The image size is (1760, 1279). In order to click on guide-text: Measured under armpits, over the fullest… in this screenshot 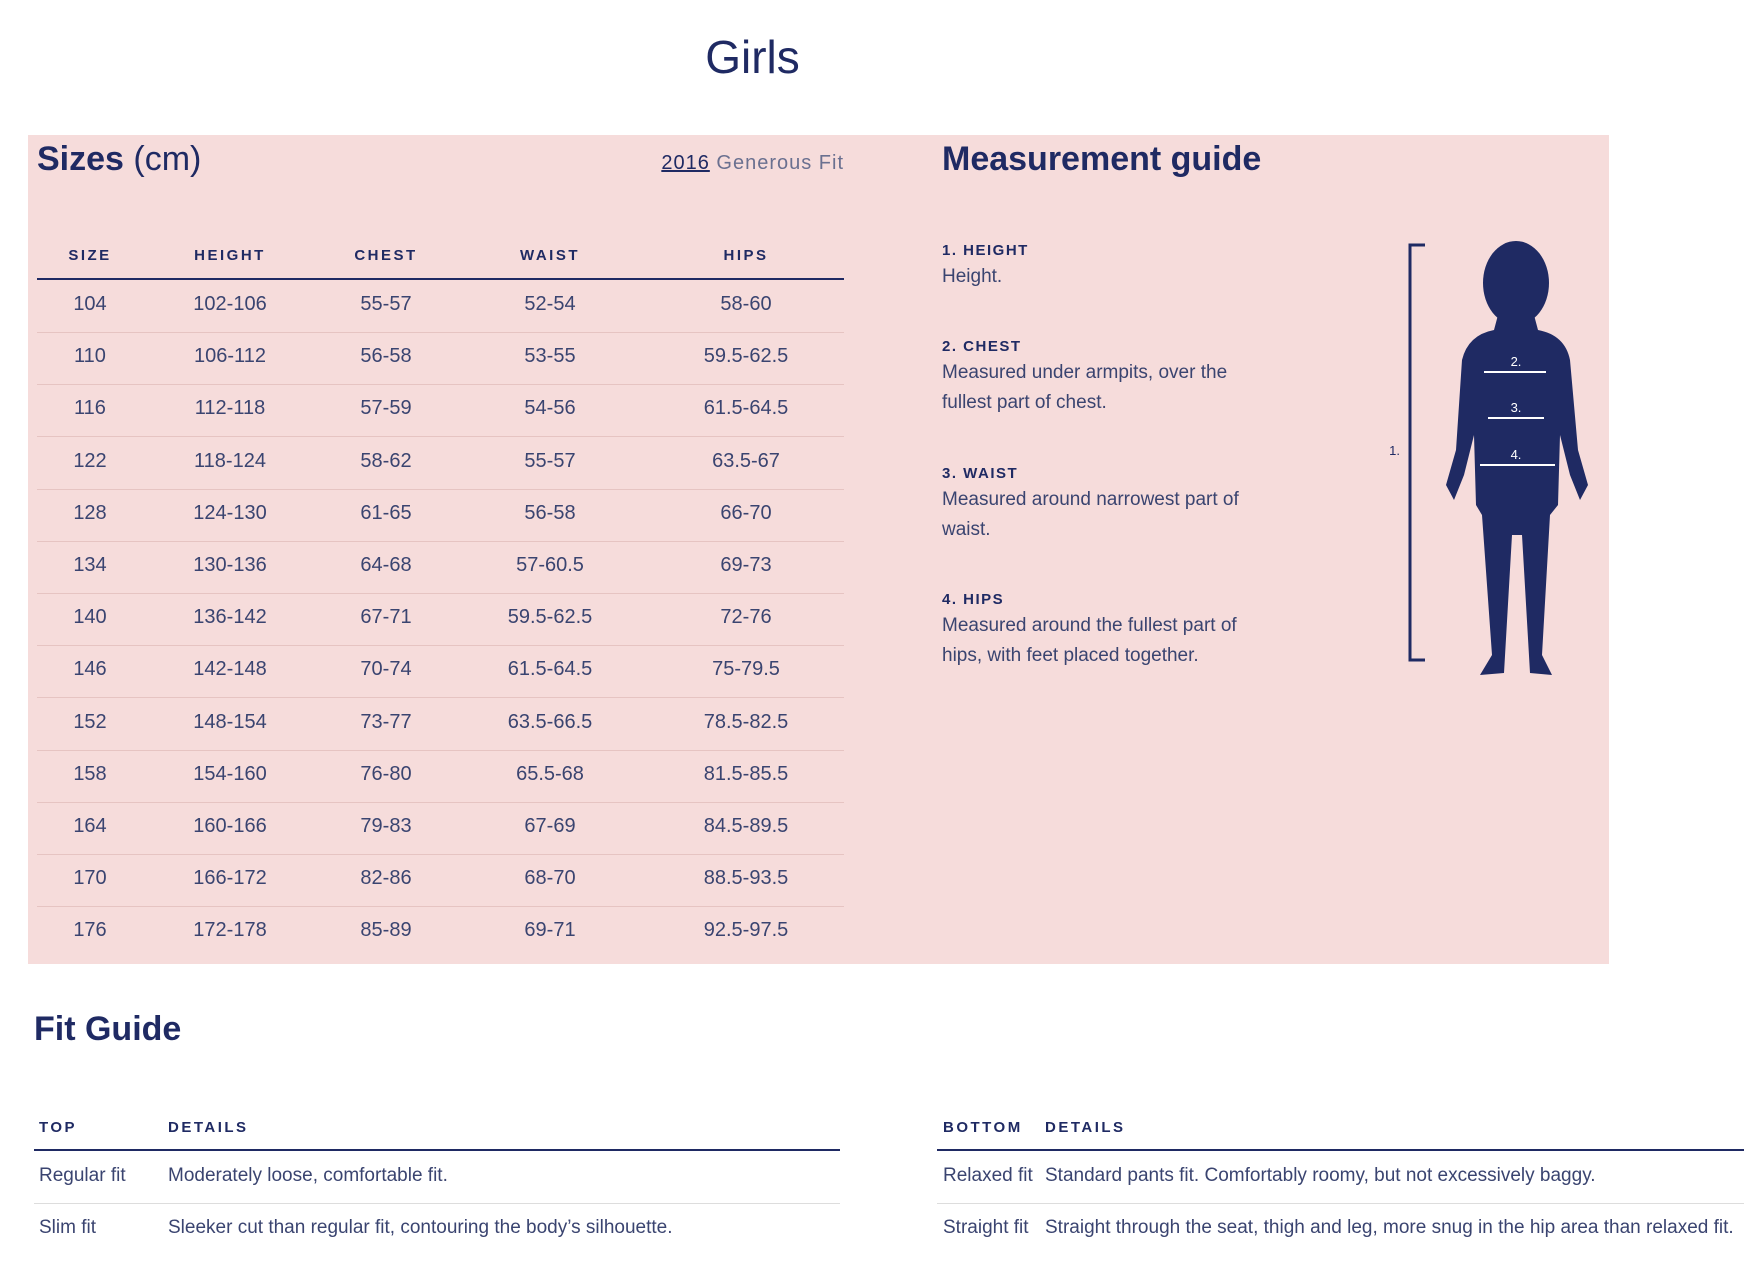, I will do `click(1085, 387)`.